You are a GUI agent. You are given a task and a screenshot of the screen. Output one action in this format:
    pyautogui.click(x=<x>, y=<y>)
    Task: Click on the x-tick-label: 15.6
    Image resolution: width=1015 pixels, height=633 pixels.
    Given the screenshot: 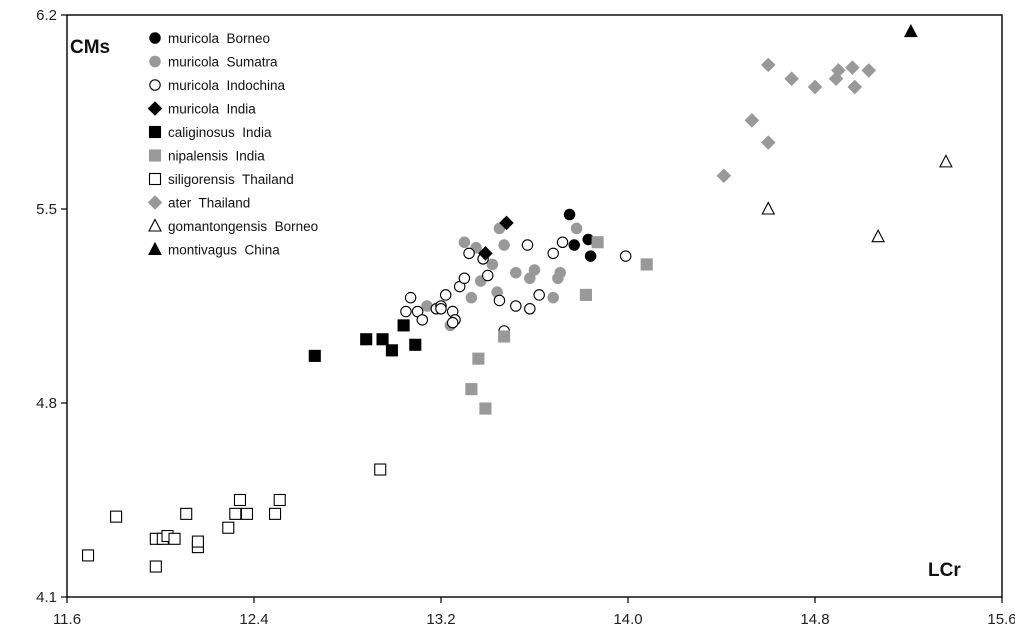 What is the action you would take?
    pyautogui.click(x=1001, y=619)
    